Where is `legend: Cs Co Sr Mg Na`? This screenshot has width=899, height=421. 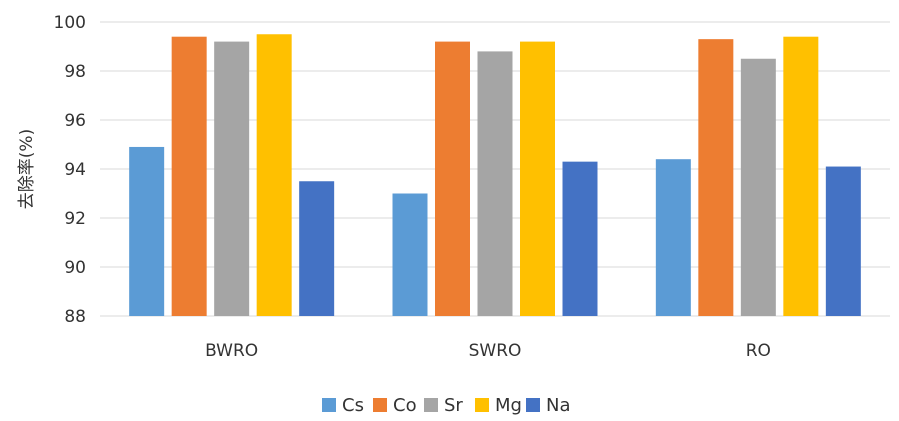 legend: Cs Co Sr Mg Na is located at coordinates (446, 405).